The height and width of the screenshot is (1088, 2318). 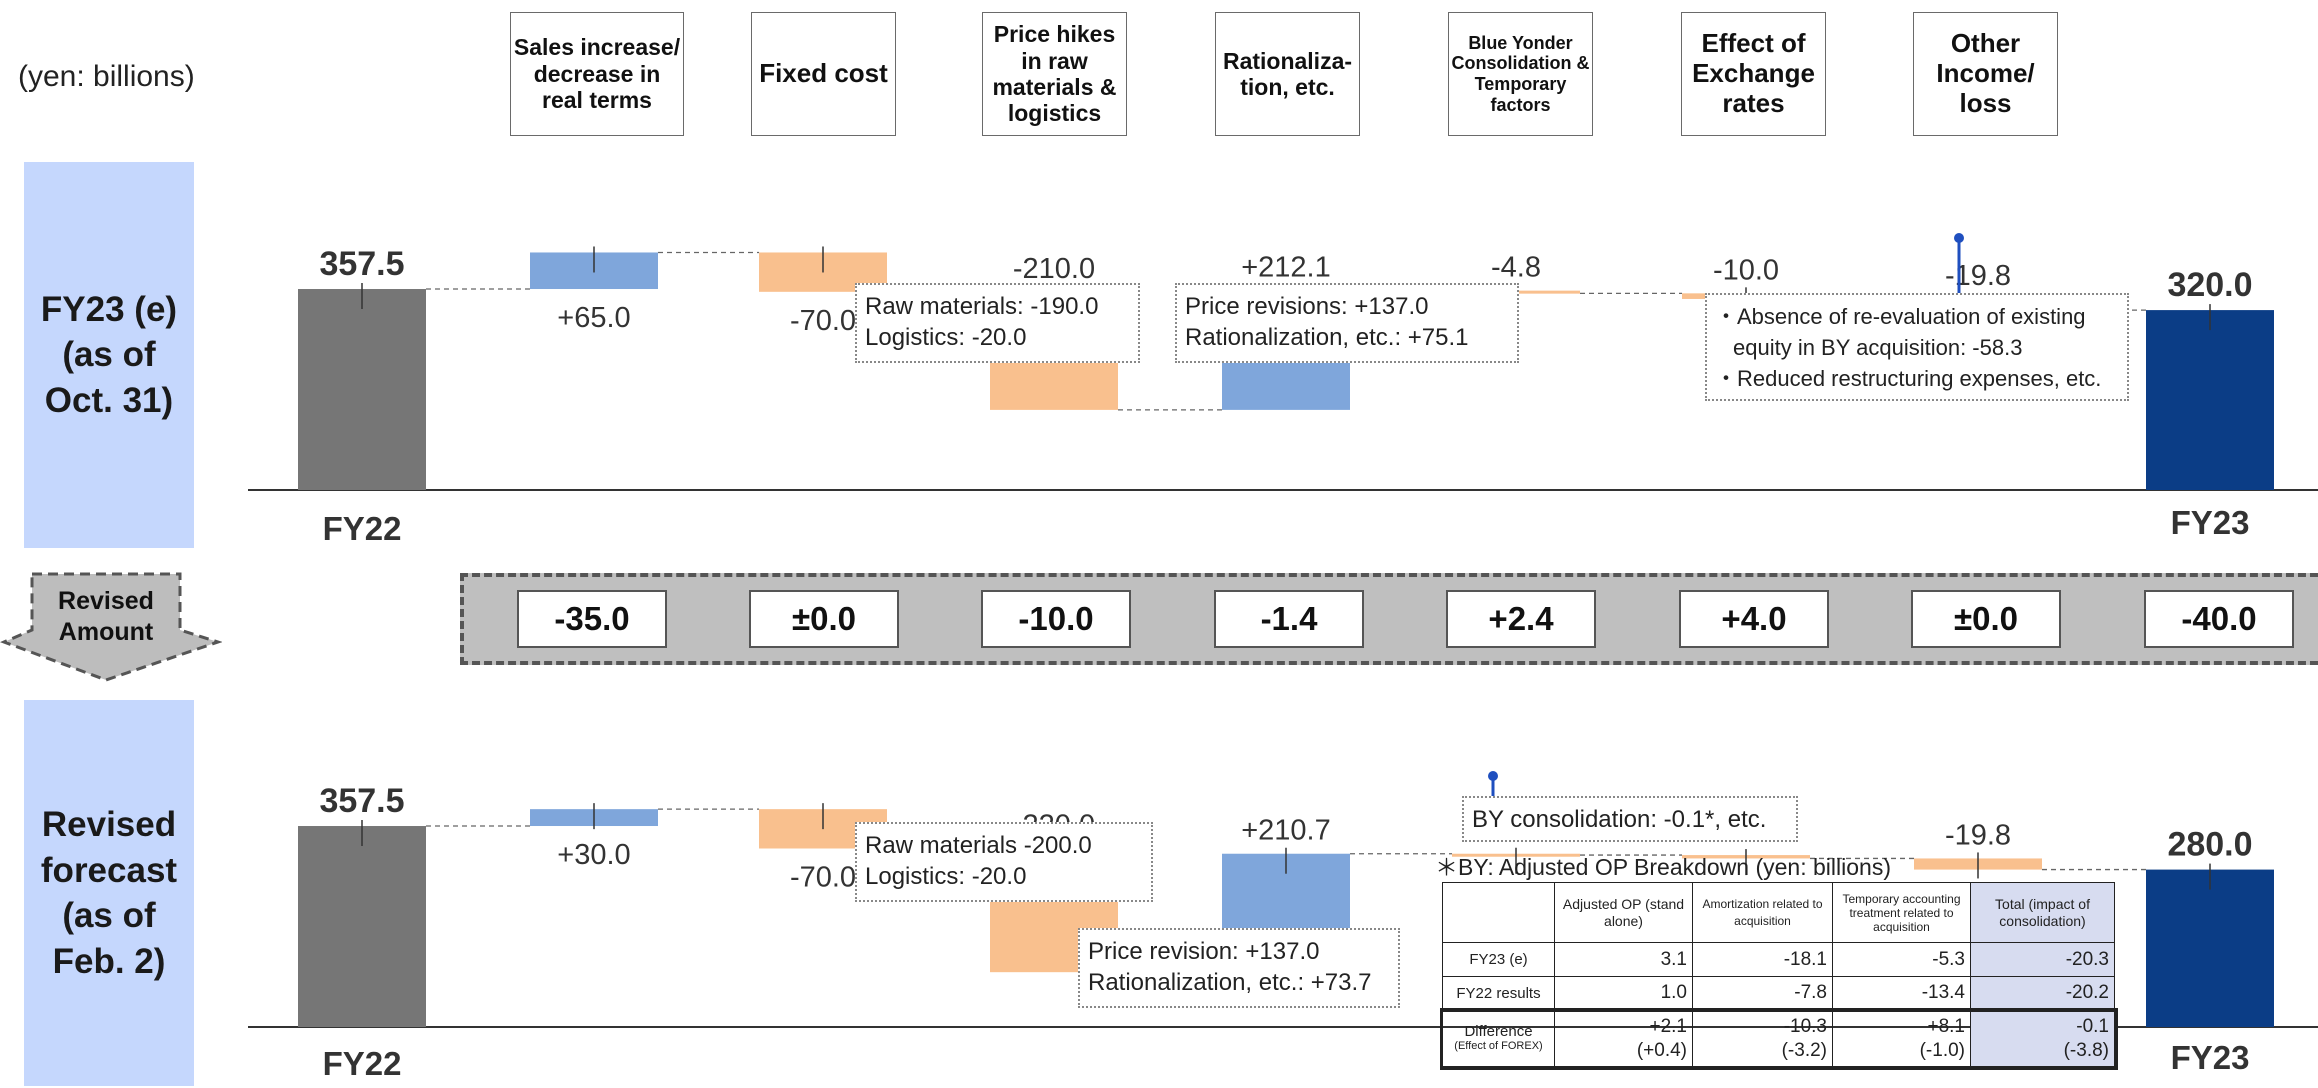 I want to click on table-cell: 1.0, so click(x=1623, y=993).